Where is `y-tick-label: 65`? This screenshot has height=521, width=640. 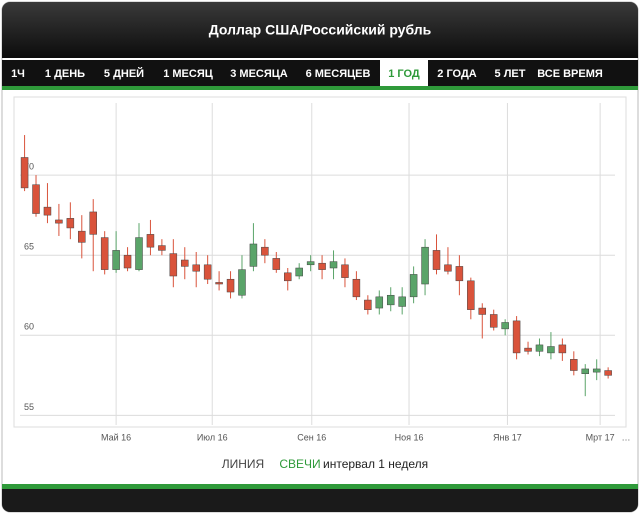
y-tick-label: 65 is located at coordinates (29, 247).